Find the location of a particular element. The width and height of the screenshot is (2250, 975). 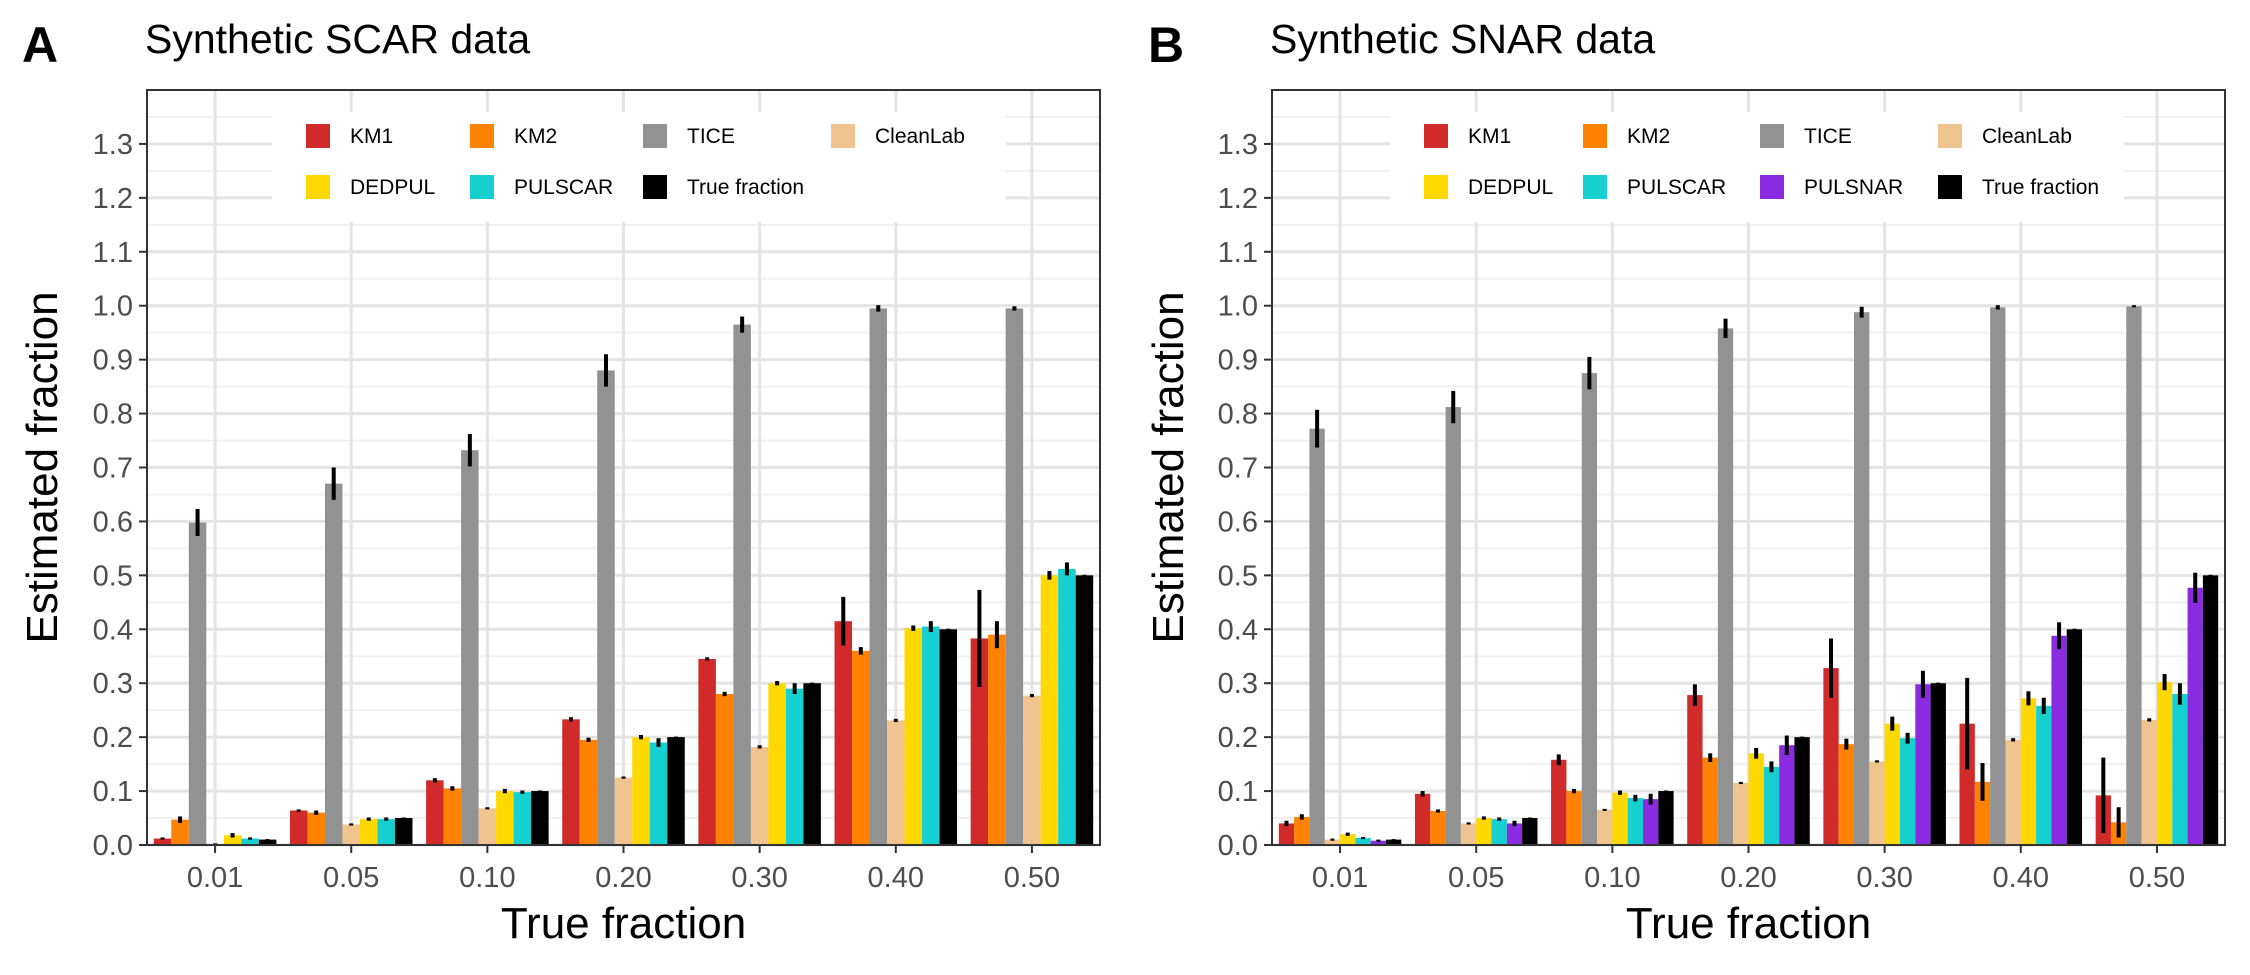

legend-label: KM2 is located at coordinates (535, 136).